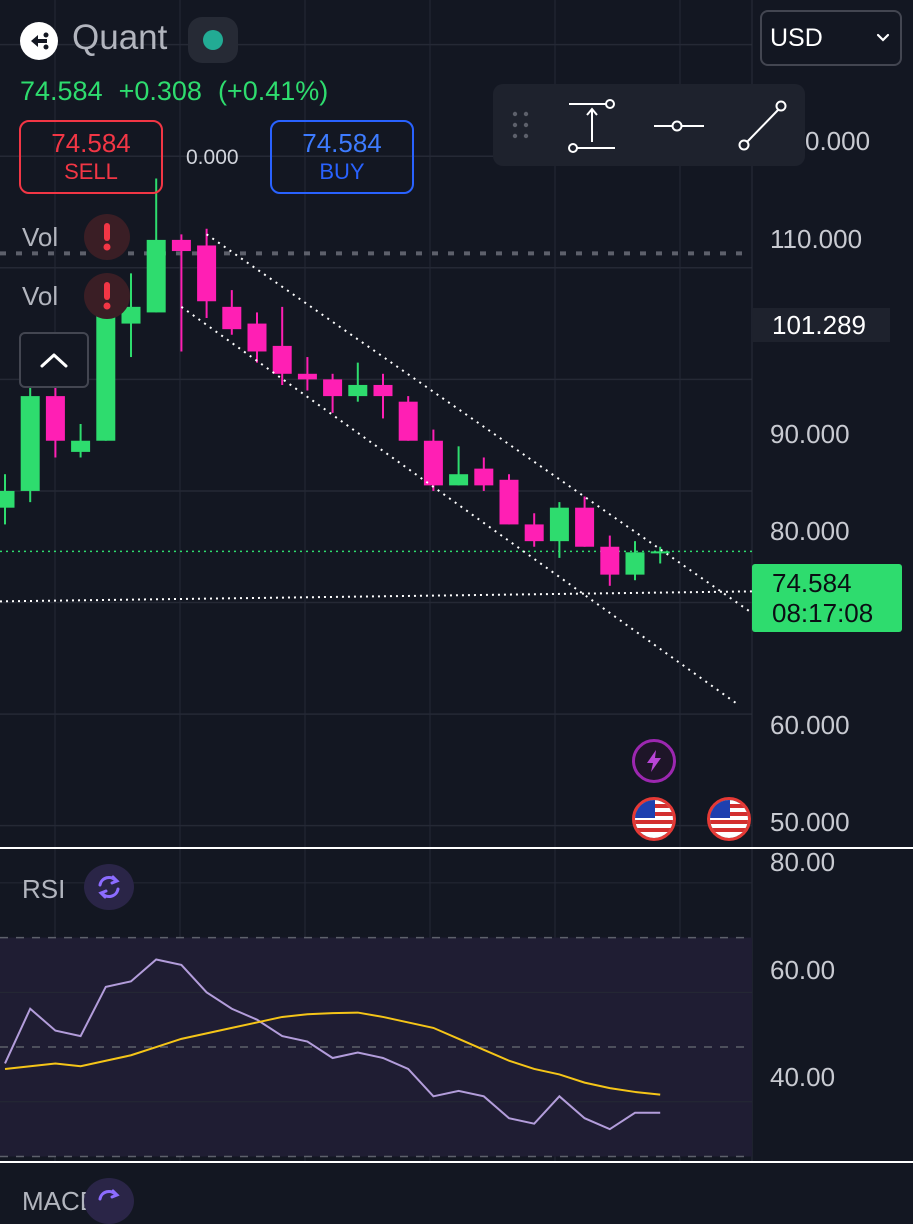  What do you see at coordinates (109, 887) in the screenshot?
I see `refresh-icon` at bounding box center [109, 887].